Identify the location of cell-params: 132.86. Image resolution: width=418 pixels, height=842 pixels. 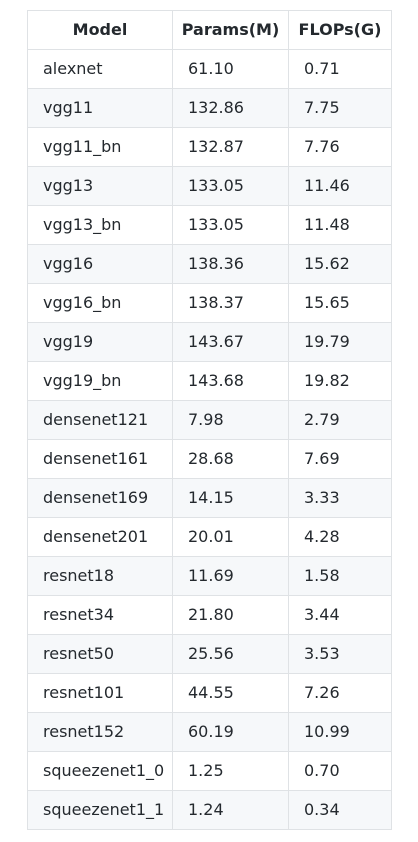
(230, 108).